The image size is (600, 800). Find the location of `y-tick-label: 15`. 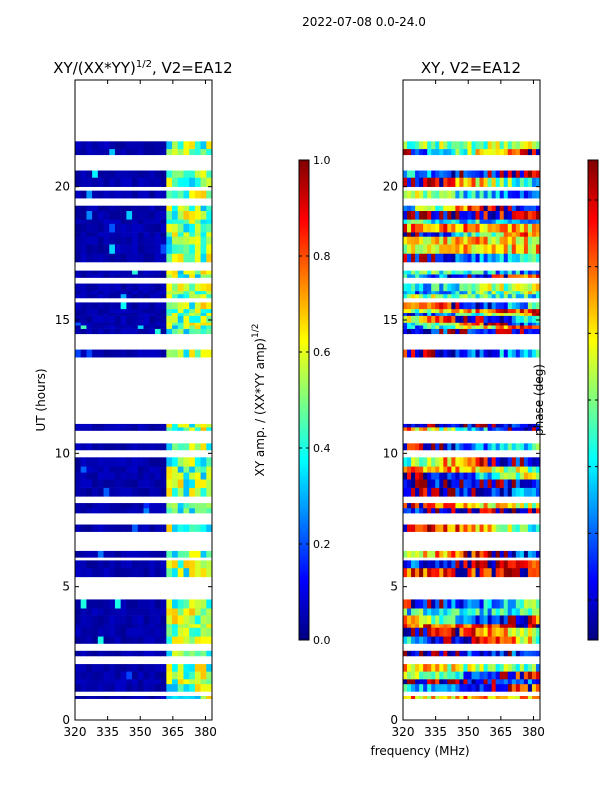

y-tick-label: 15 is located at coordinates (390, 320).